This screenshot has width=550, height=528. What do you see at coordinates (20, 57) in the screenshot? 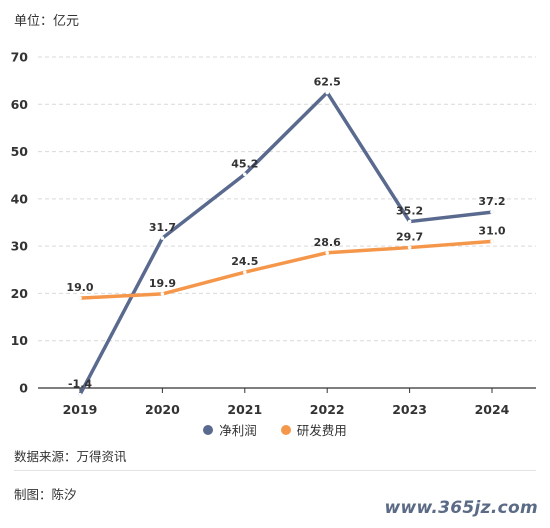
I see `y-tick-label: 70` at bounding box center [20, 57].